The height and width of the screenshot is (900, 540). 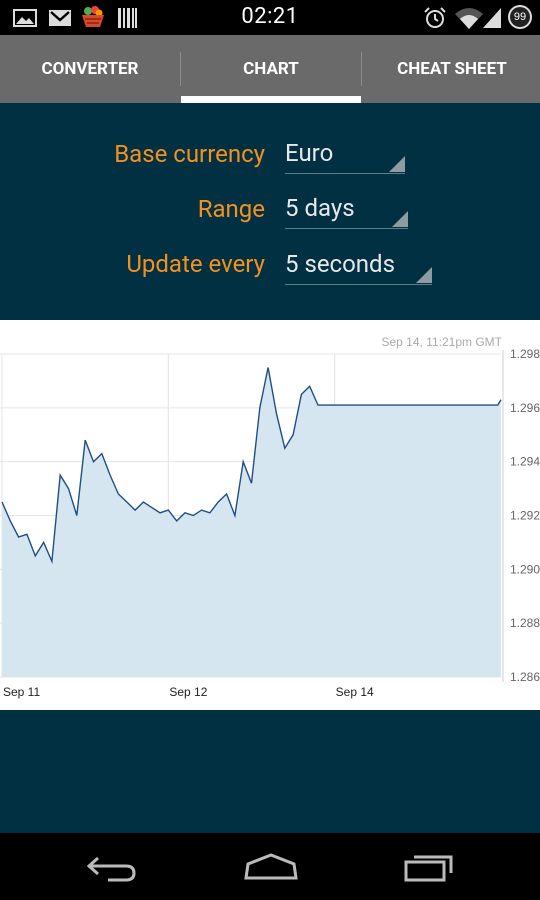 What do you see at coordinates (93, 16) in the screenshot?
I see `basket-icon` at bounding box center [93, 16].